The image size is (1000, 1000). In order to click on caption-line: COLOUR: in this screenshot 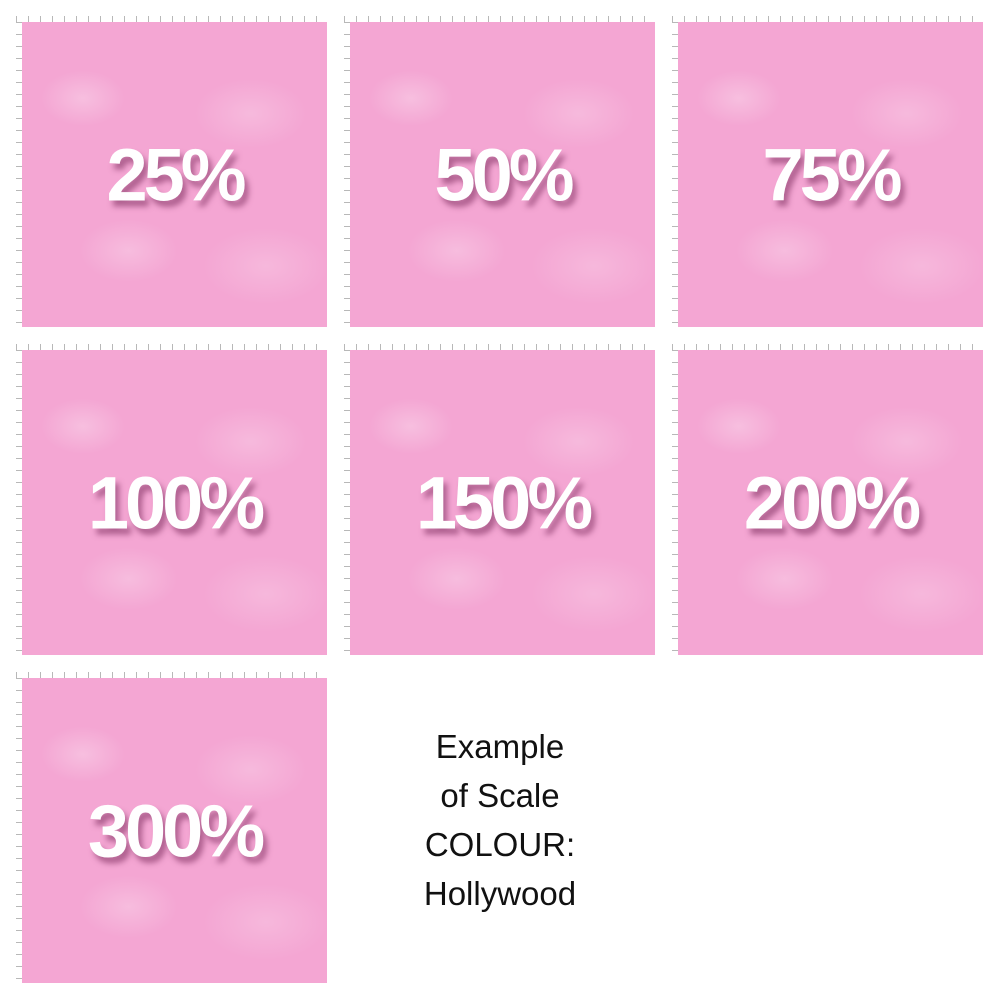, I will do `click(500, 844)`.